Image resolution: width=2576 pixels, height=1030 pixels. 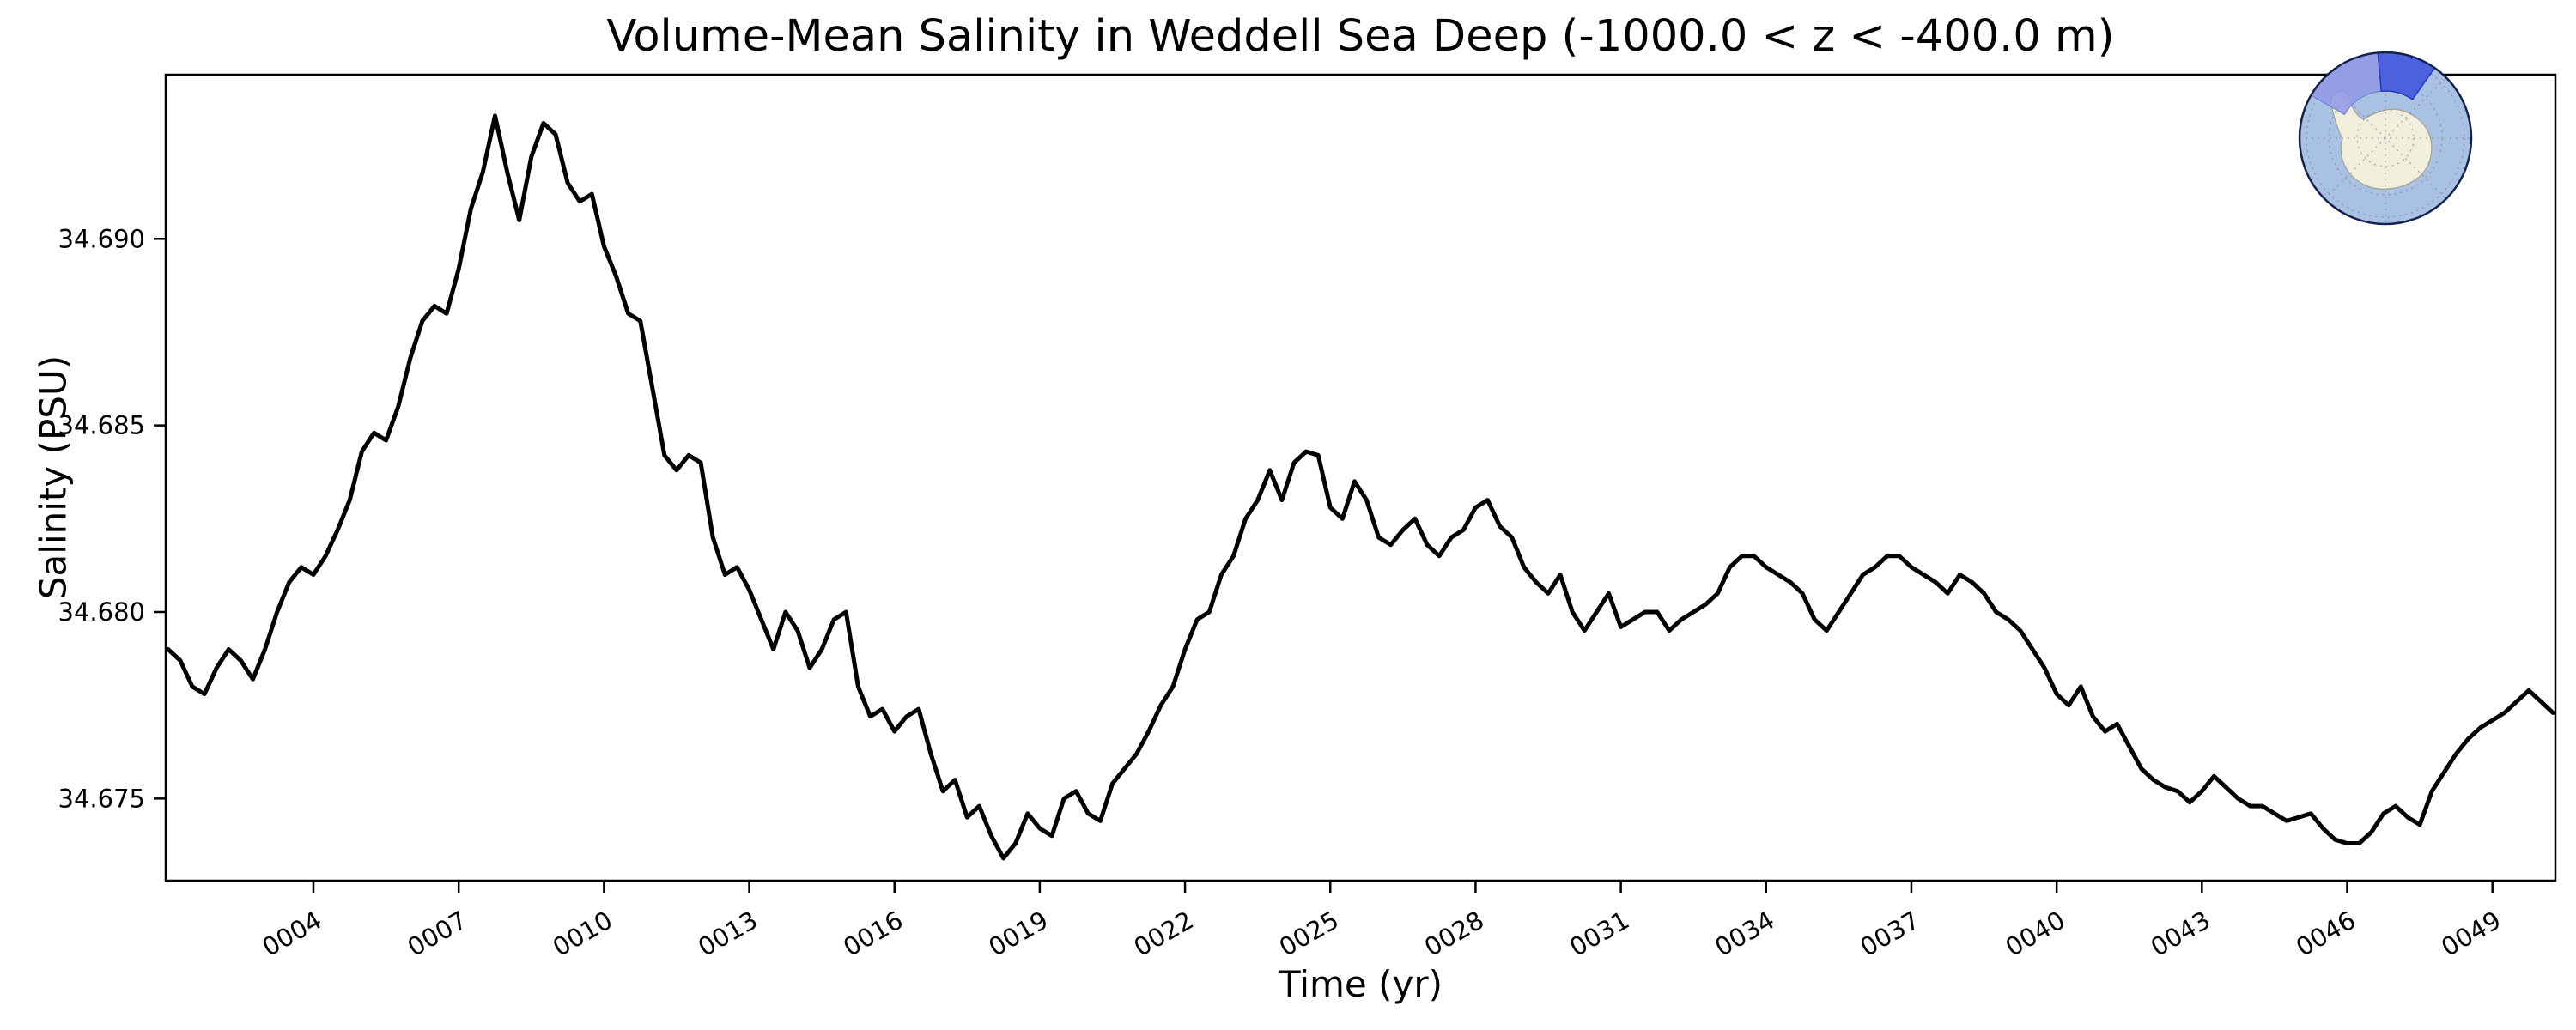 What do you see at coordinates (1744, 934) in the screenshot?
I see `x-tick-label: 0034` at bounding box center [1744, 934].